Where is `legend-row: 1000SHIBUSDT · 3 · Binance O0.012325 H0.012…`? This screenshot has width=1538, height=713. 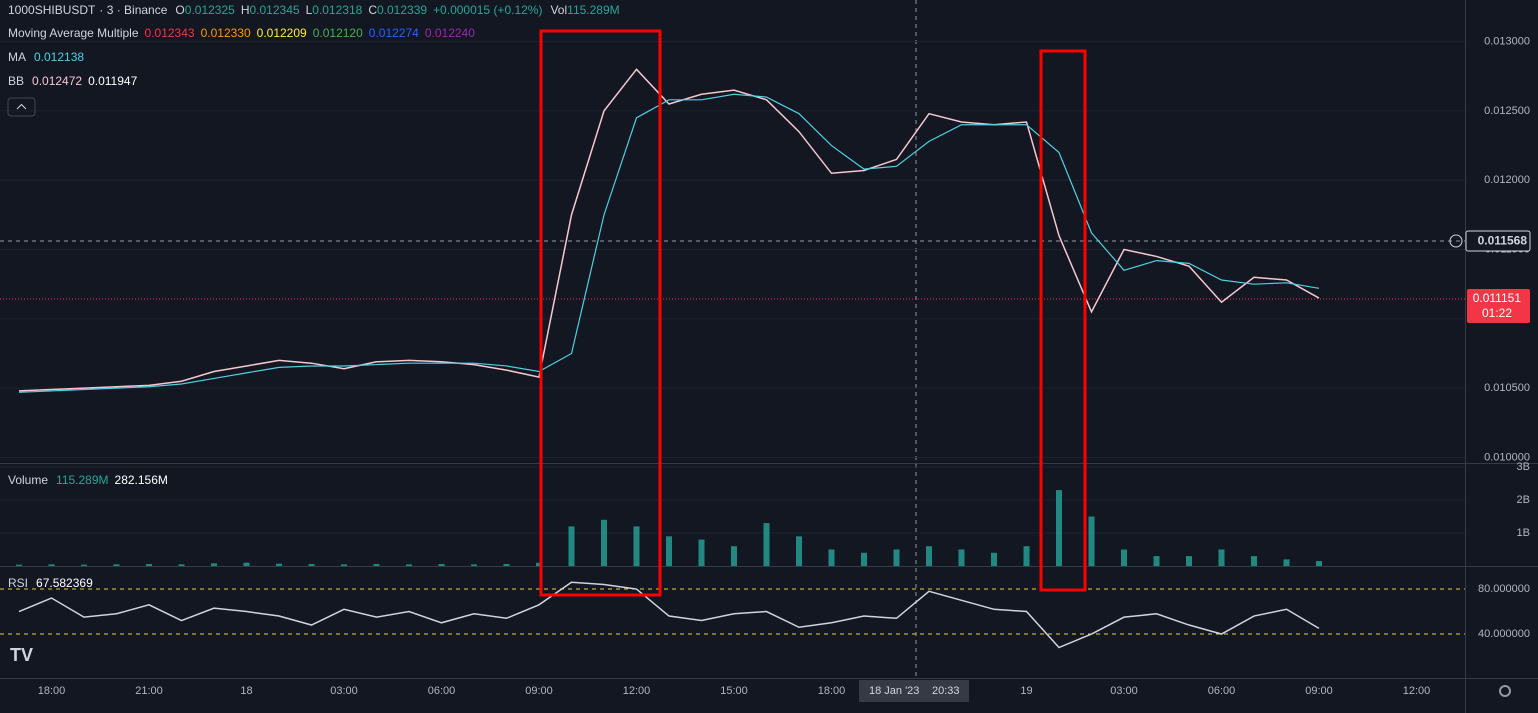 legend-row: 1000SHIBUSDT · 3 · Binance O0.012325 H0.012… is located at coordinates (314, 10).